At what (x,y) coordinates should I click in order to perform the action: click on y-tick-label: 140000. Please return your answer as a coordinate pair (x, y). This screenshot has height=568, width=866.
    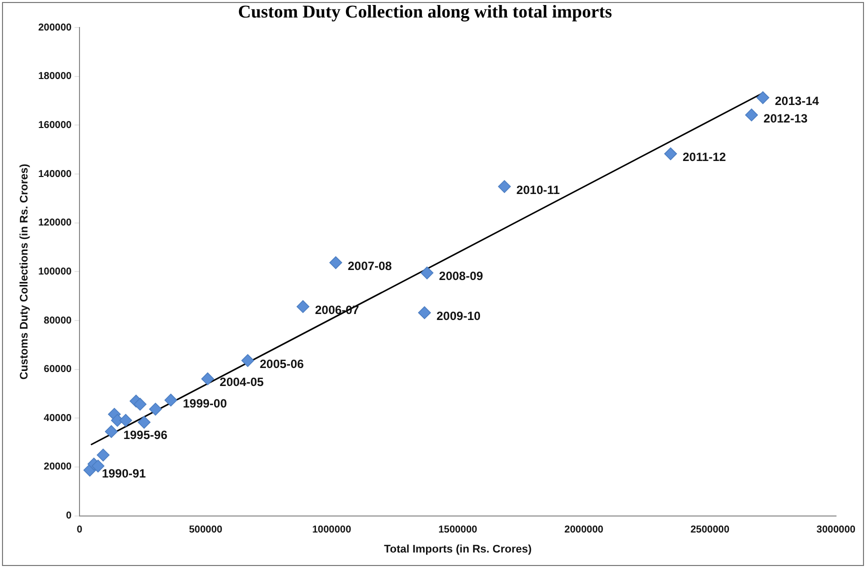
    Looking at the image, I should click on (55, 174).